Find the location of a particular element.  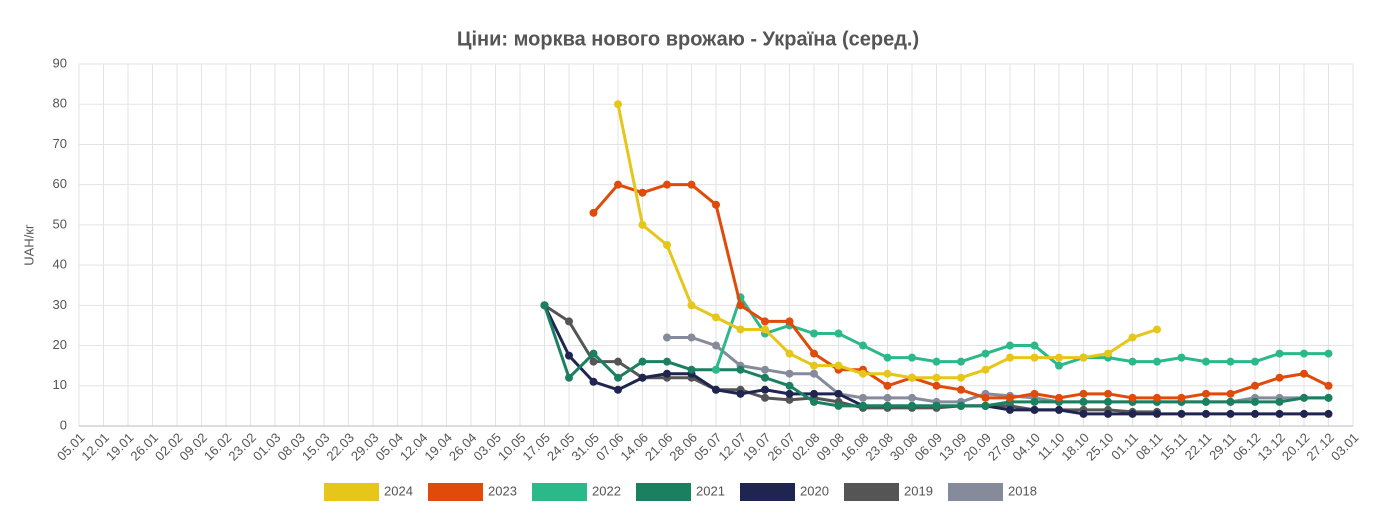

y-tick-label: 20 is located at coordinates (60, 344).